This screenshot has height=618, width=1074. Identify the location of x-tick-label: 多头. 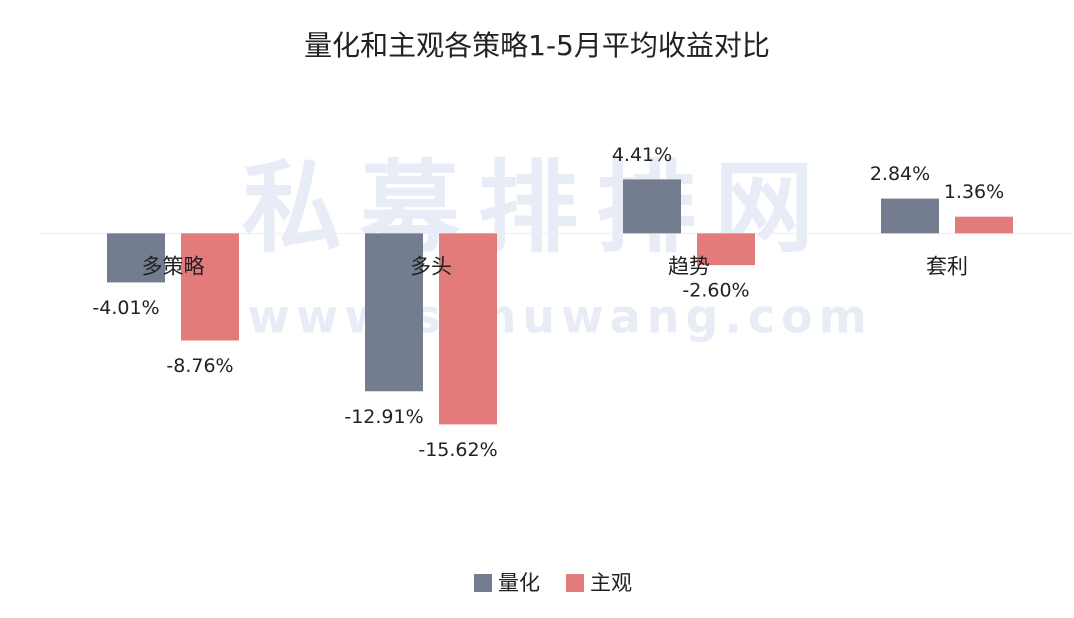
(431, 266).